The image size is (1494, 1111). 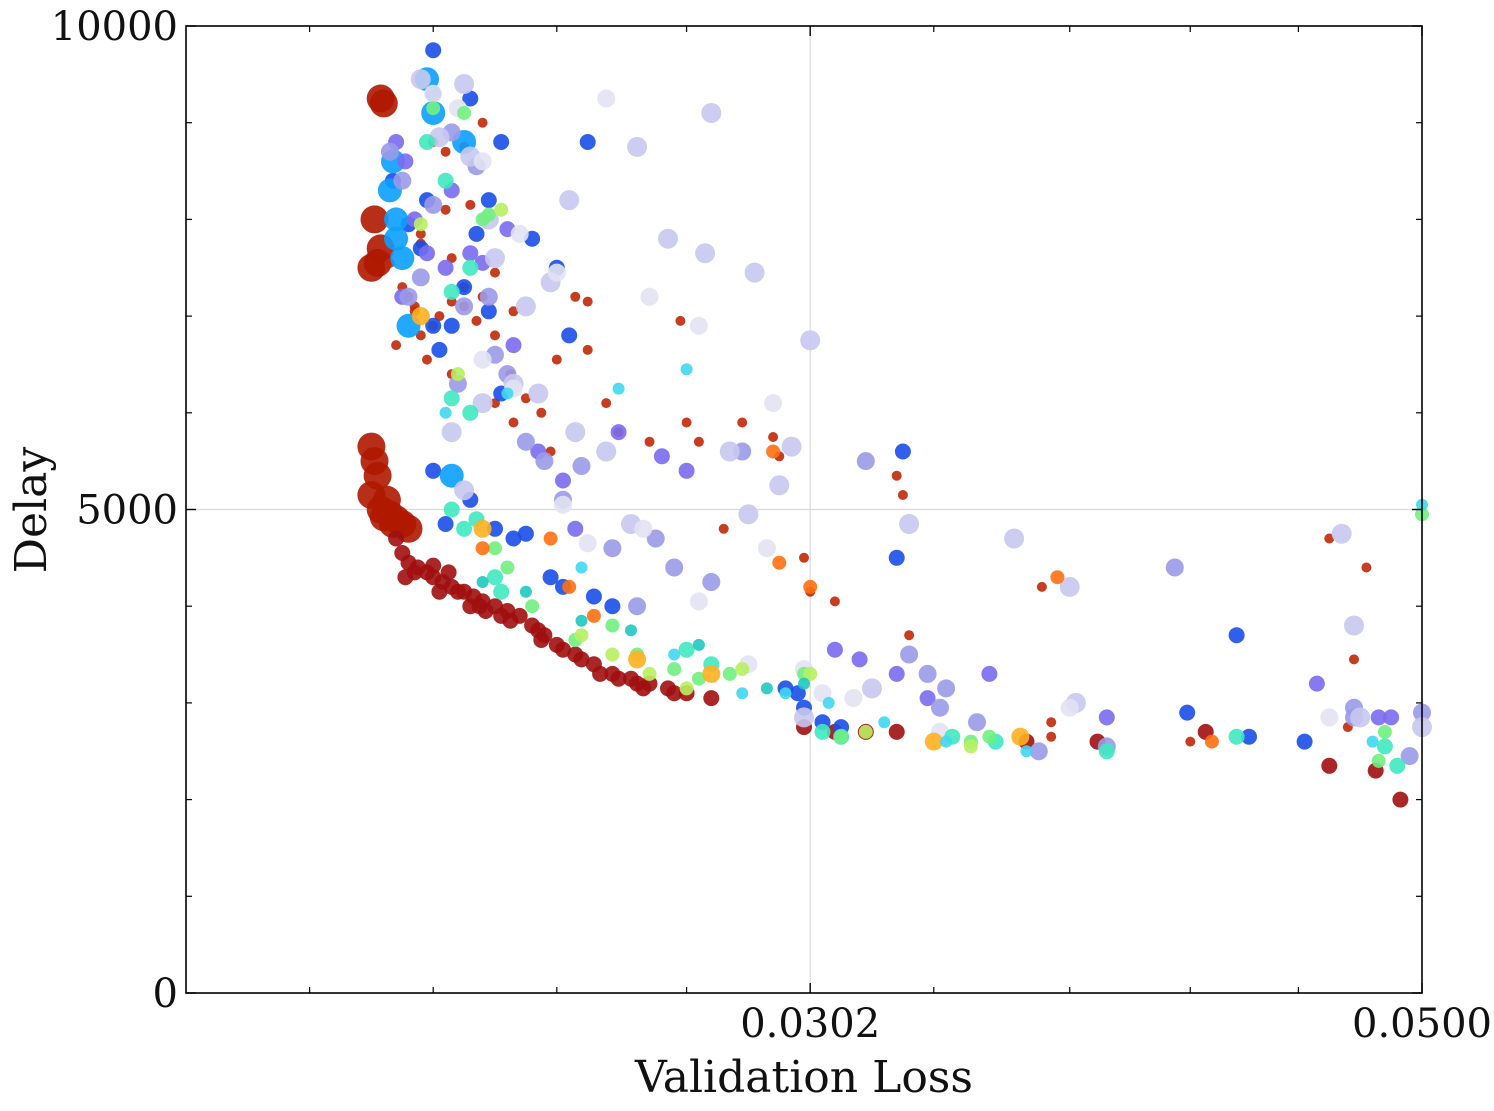 What do you see at coordinates (1422, 1024) in the screenshot?
I see `x-tick-label: 0.0500` at bounding box center [1422, 1024].